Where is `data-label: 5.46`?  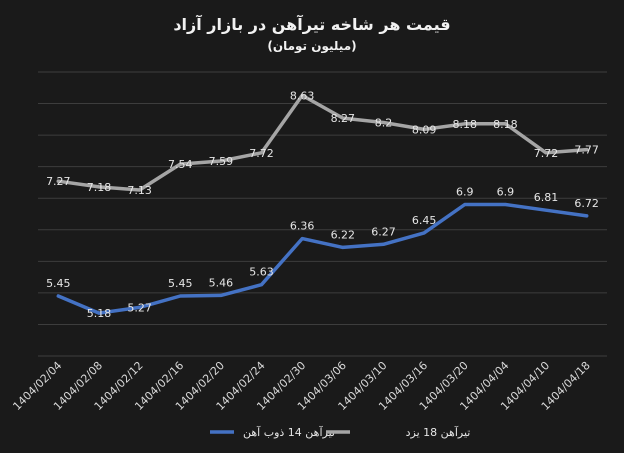
data-label: 5.46 is located at coordinates (221, 282).